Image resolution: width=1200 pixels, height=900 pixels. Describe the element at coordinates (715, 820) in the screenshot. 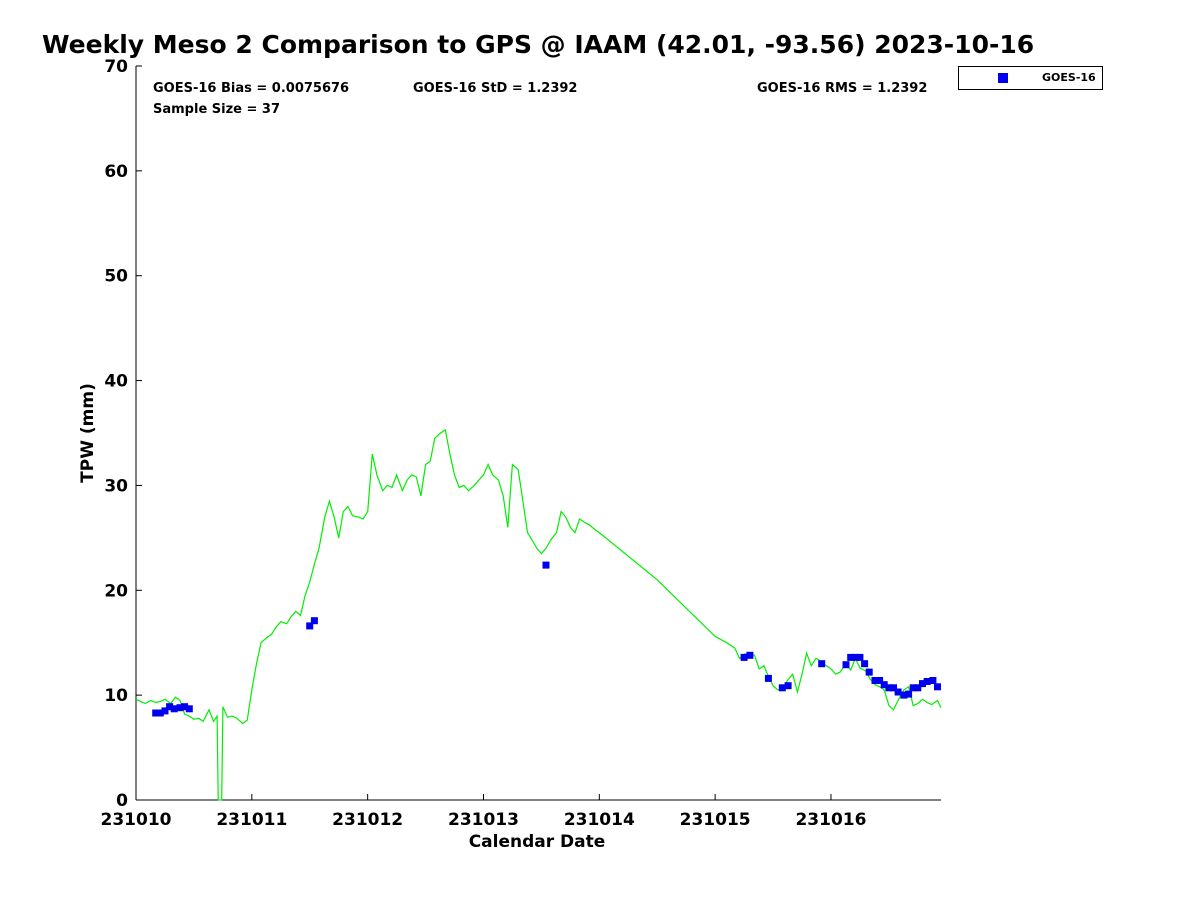

I see `x-tick-label: 231015` at that location.